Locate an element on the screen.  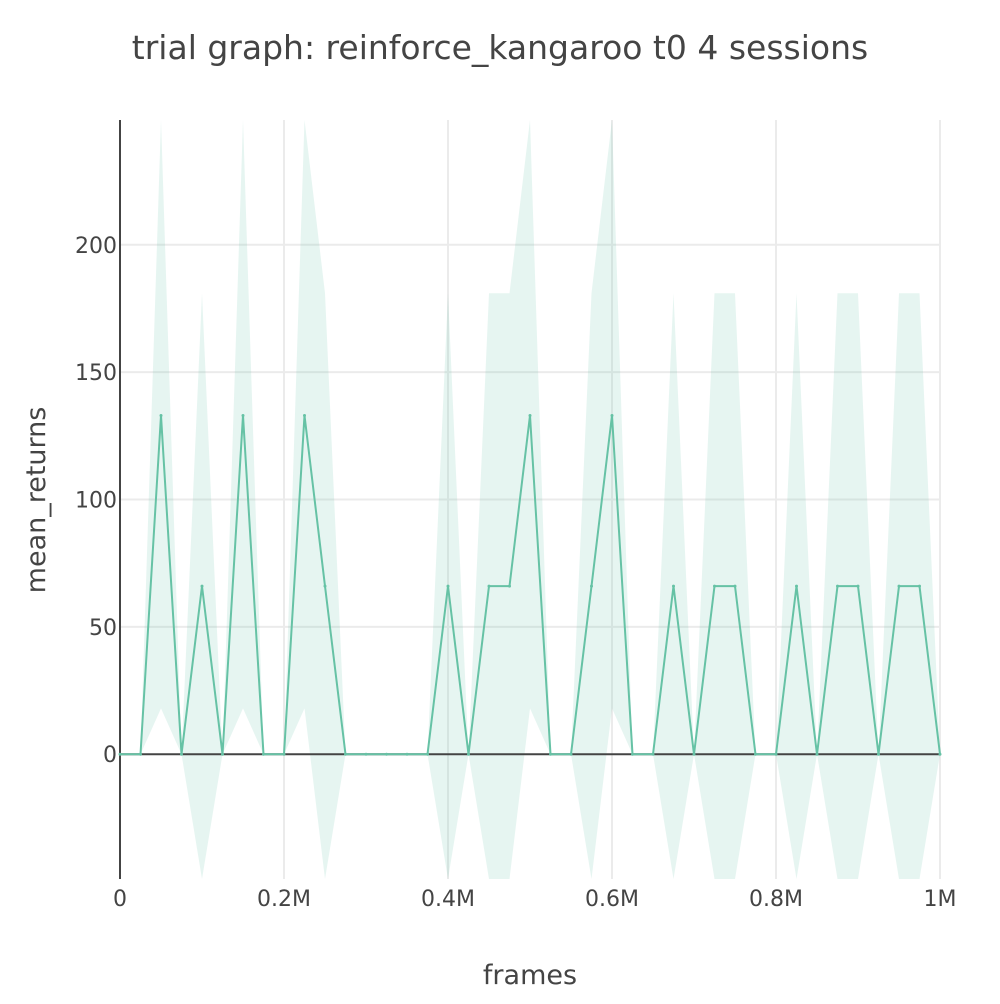
y-tick-label: 100 is located at coordinates (96, 501).